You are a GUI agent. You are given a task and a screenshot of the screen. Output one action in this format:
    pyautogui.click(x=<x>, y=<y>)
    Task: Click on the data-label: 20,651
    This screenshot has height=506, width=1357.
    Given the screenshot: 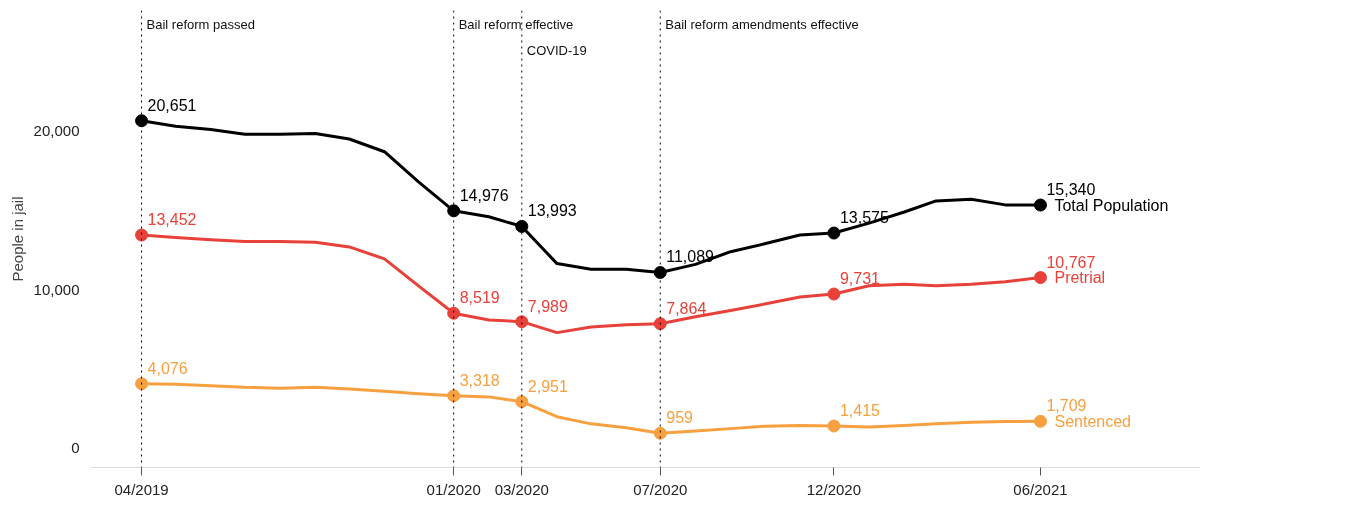 What is the action you would take?
    pyautogui.click(x=172, y=105)
    